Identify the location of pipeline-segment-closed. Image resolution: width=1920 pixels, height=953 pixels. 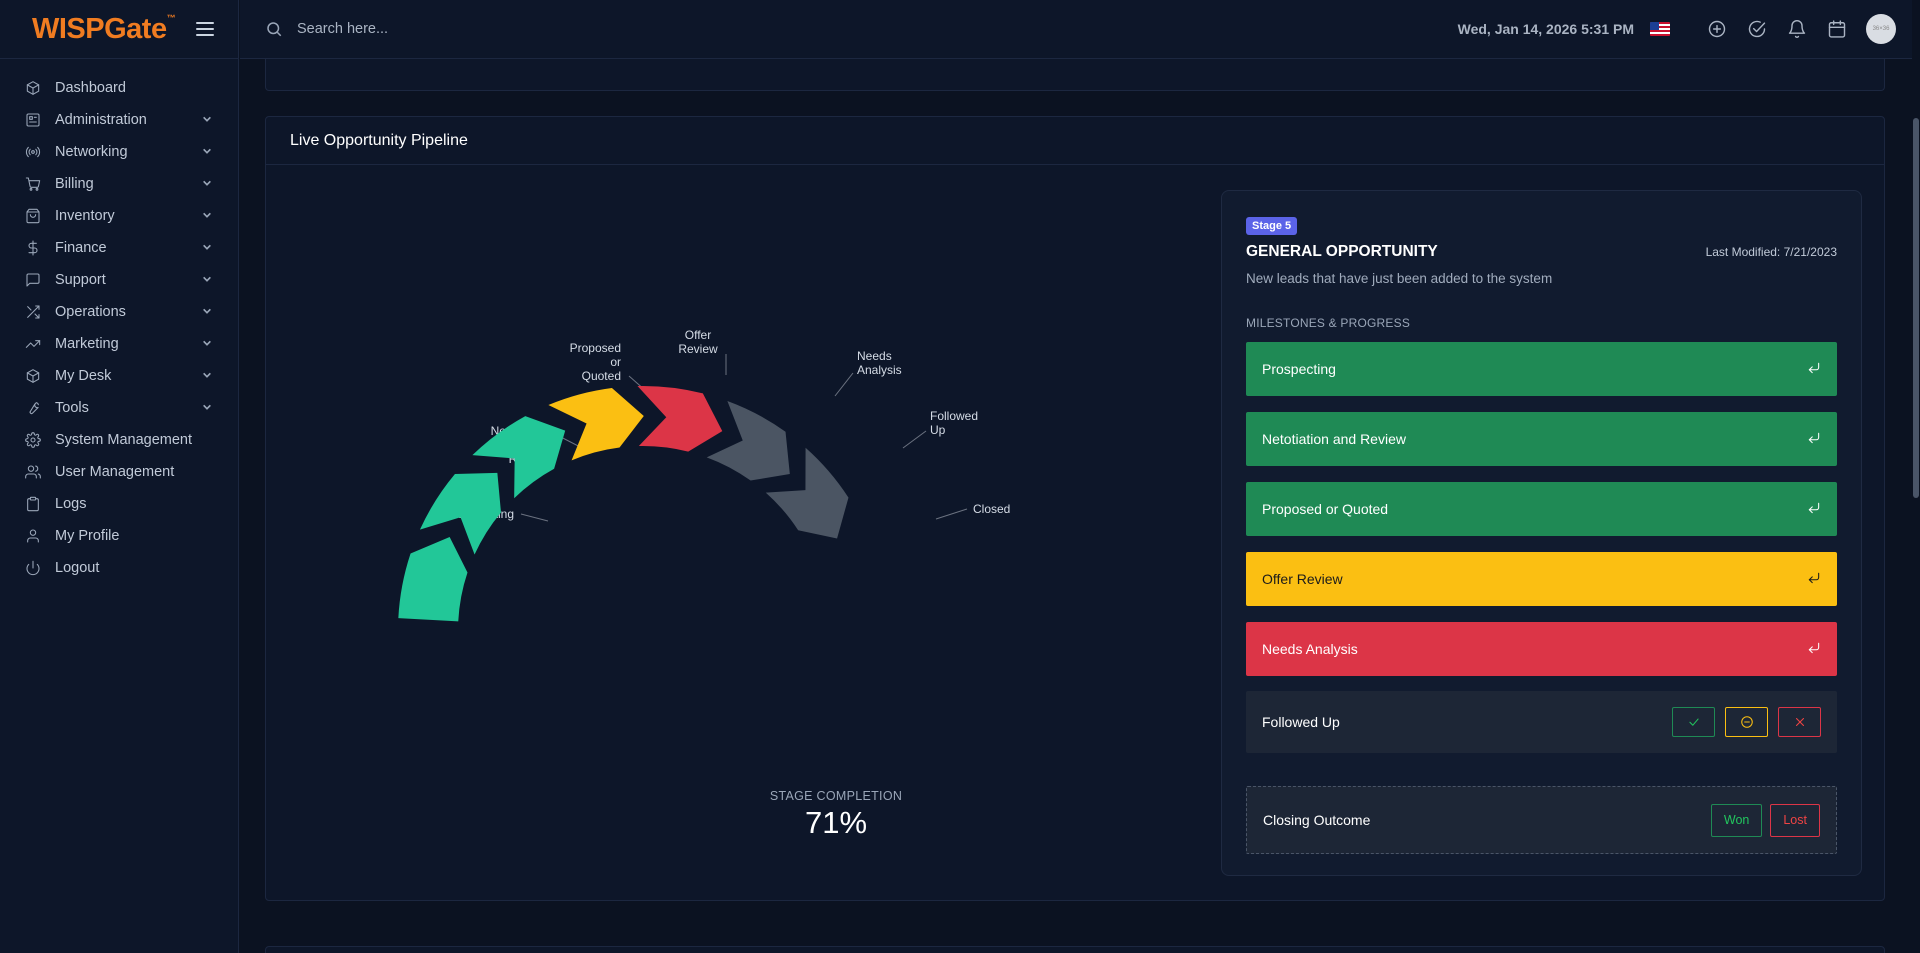
(807, 493).